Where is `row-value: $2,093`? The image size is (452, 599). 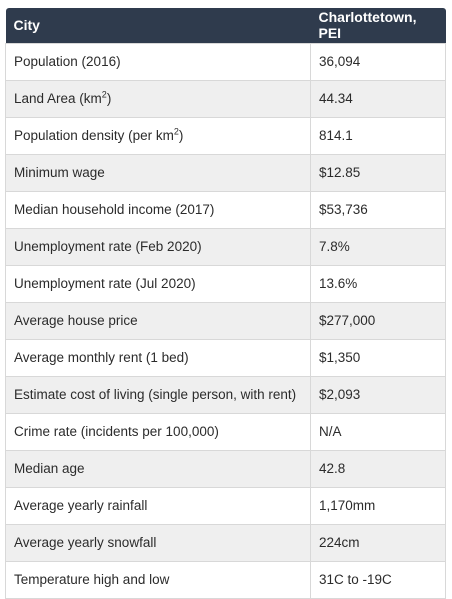 row-value: $2,093 is located at coordinates (378, 394).